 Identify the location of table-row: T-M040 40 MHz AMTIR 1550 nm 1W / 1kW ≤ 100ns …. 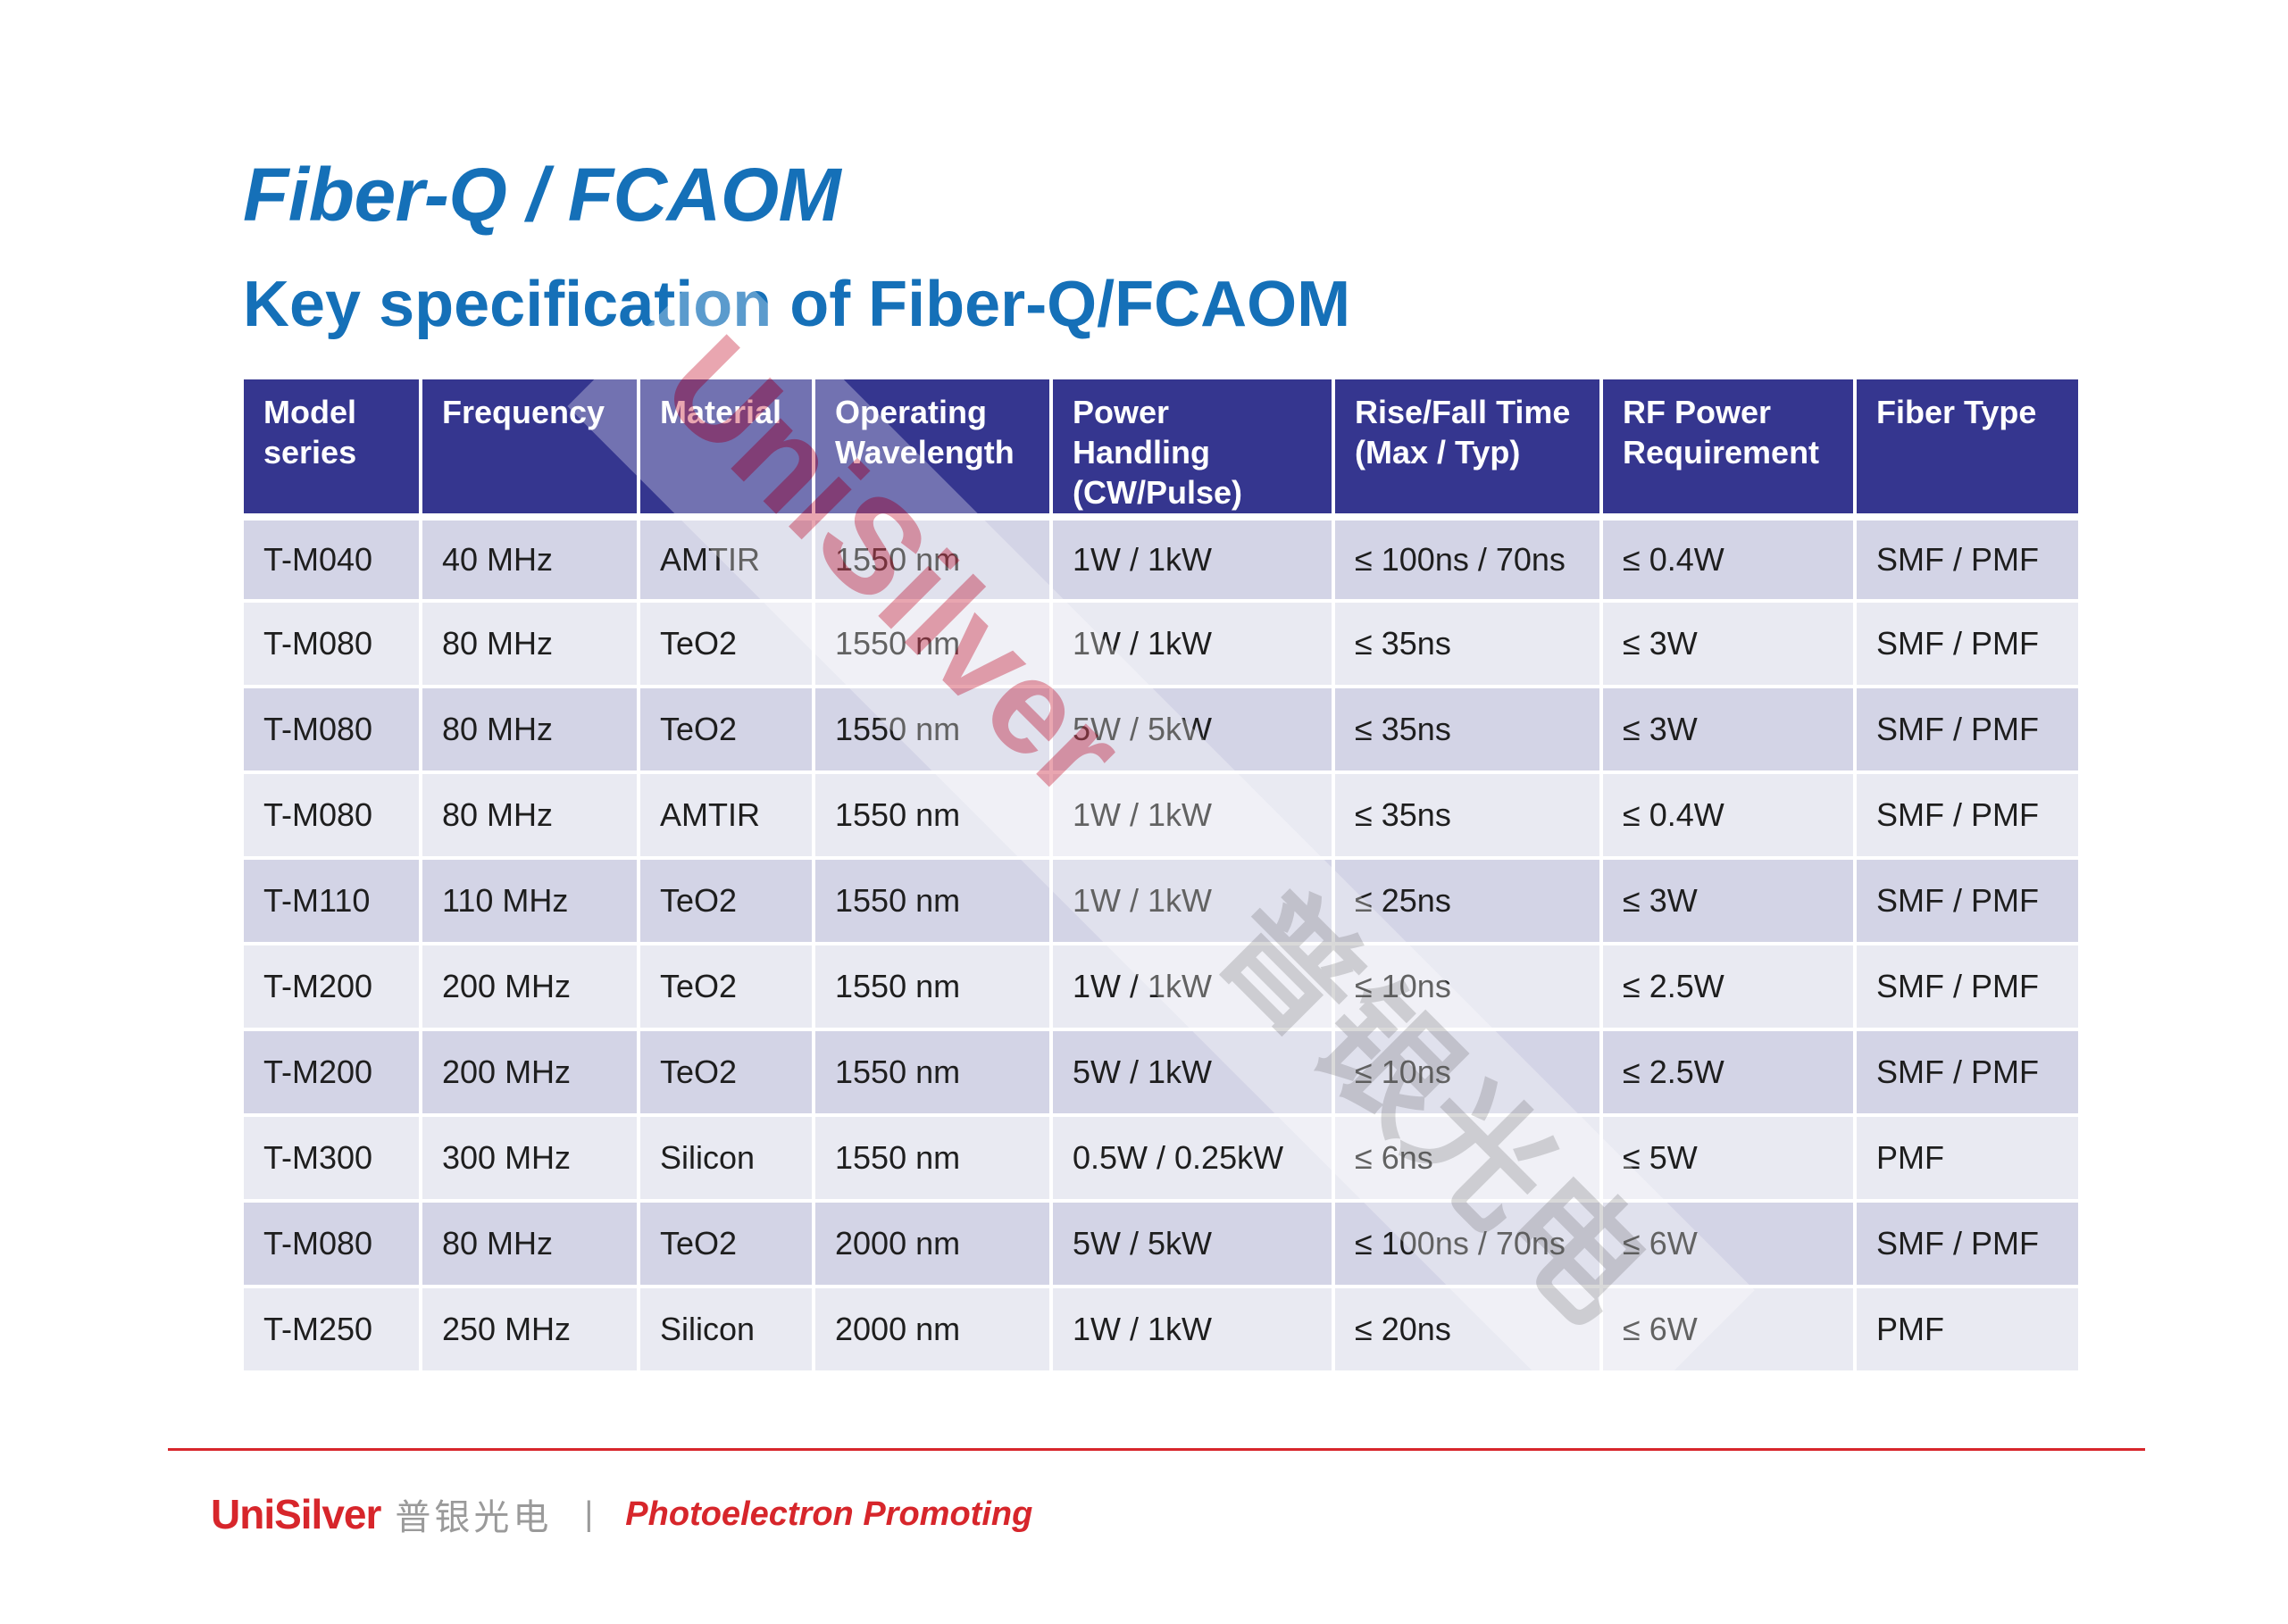
(1161, 558).